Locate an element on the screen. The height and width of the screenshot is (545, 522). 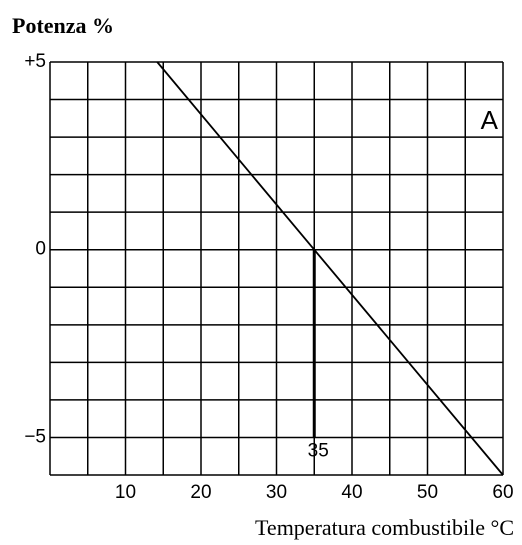
y-tick-label: 0 is located at coordinates (40, 249).